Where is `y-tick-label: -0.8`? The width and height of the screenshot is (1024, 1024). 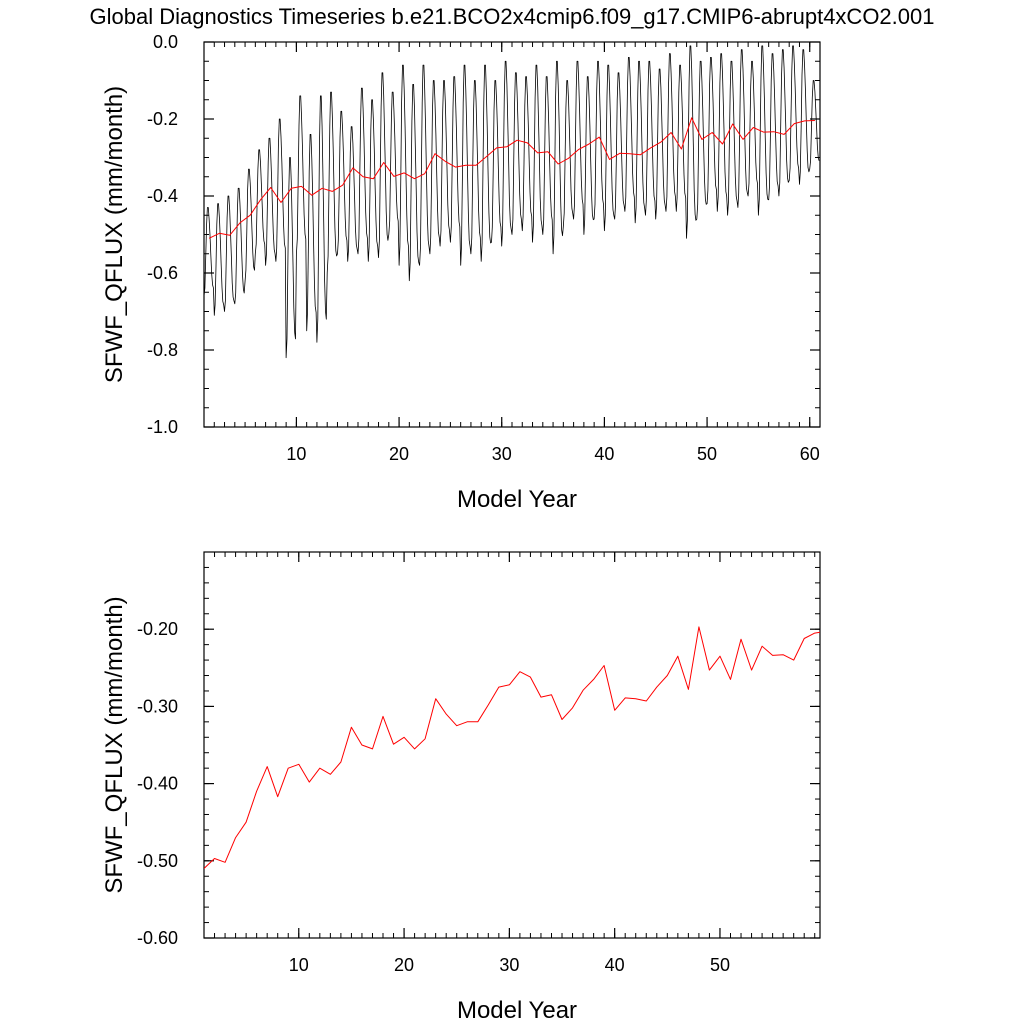
y-tick-label: -0.8 is located at coordinates (162, 350).